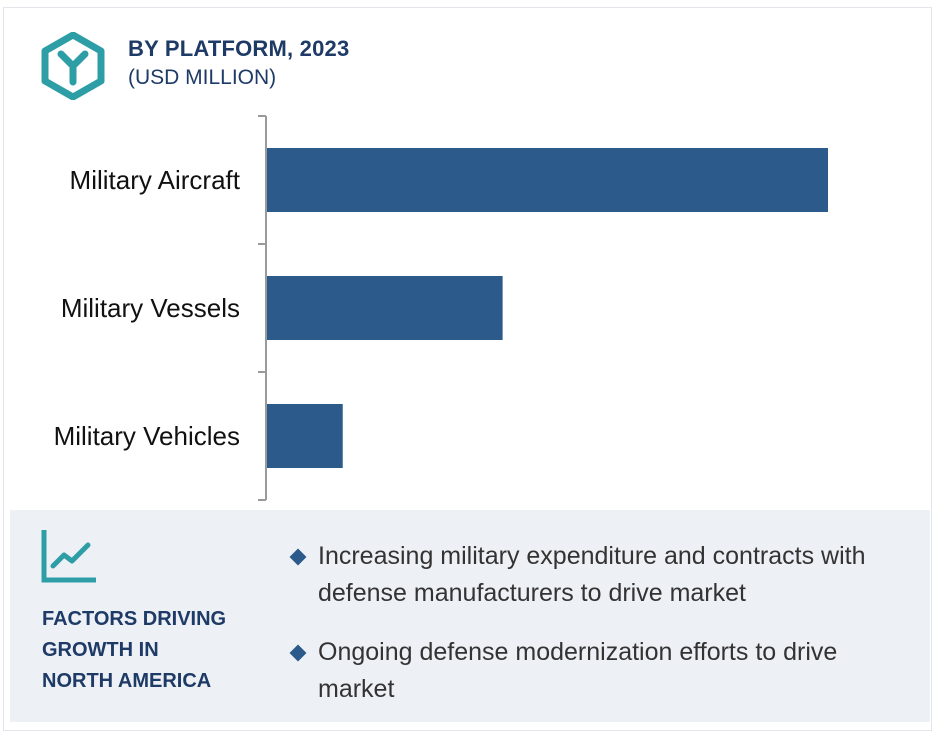 Image resolution: width=937 pixels, height=737 pixels. Describe the element at coordinates (239, 48) in the screenshot. I see `chart-title: BY PLATFORM, 2023` at that location.